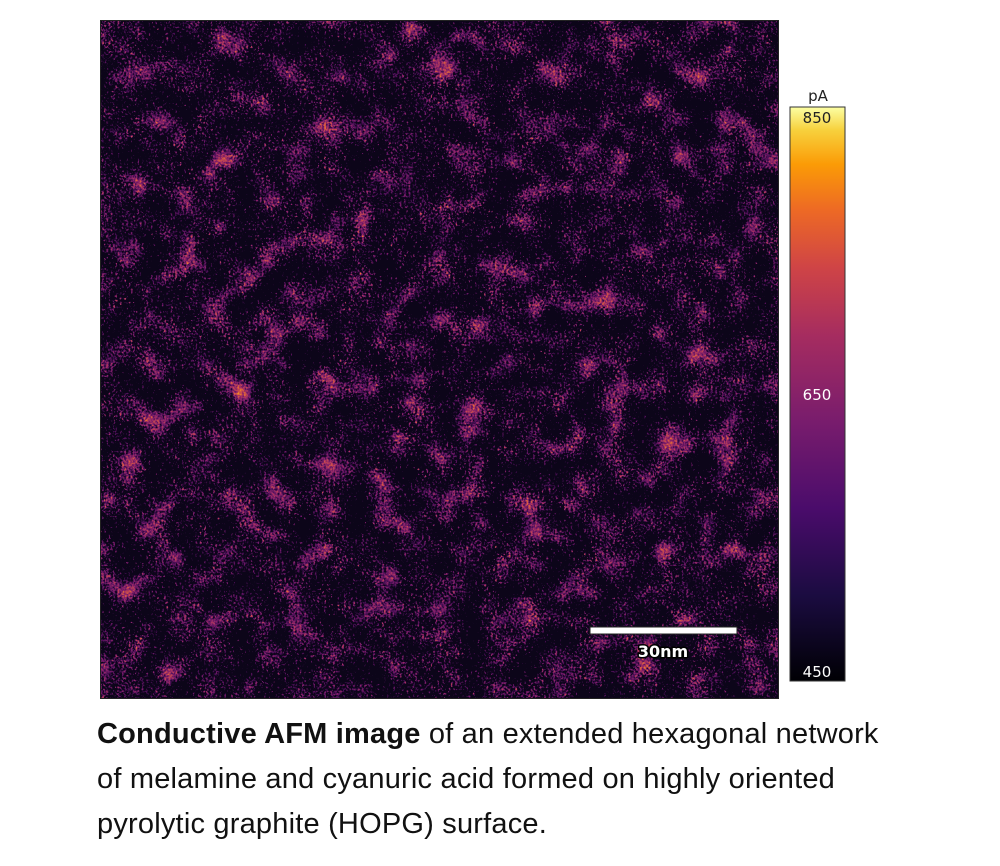  I want to click on colorbar-tick-label: 850, so click(817, 118).